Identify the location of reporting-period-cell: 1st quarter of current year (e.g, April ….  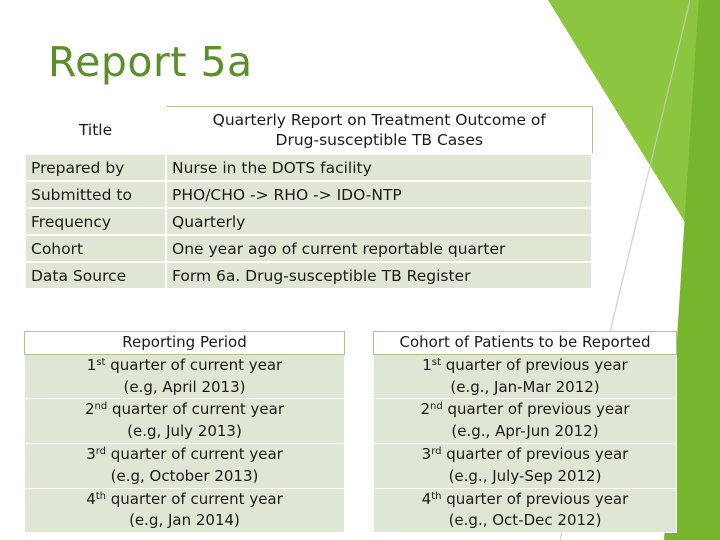
(184, 376).